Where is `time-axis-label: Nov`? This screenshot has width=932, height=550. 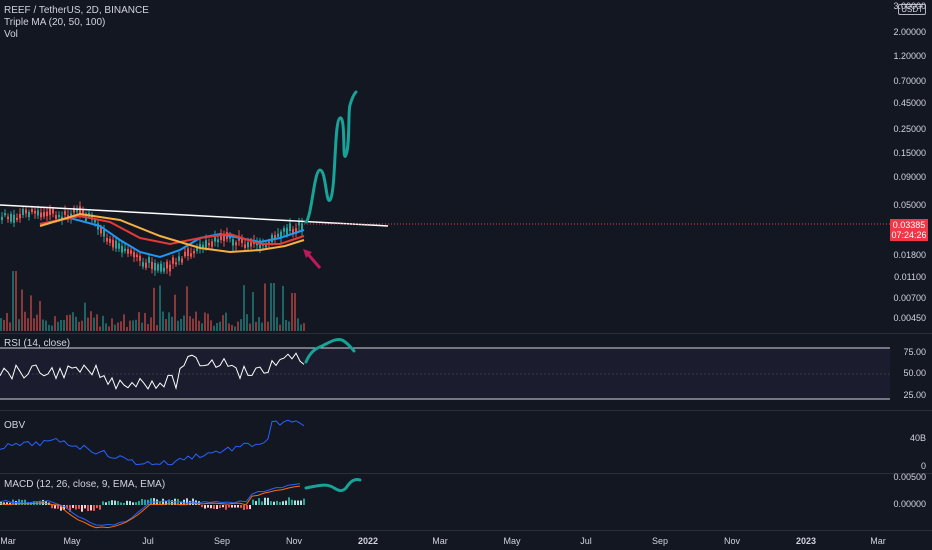 time-axis-label: Nov is located at coordinates (732, 541).